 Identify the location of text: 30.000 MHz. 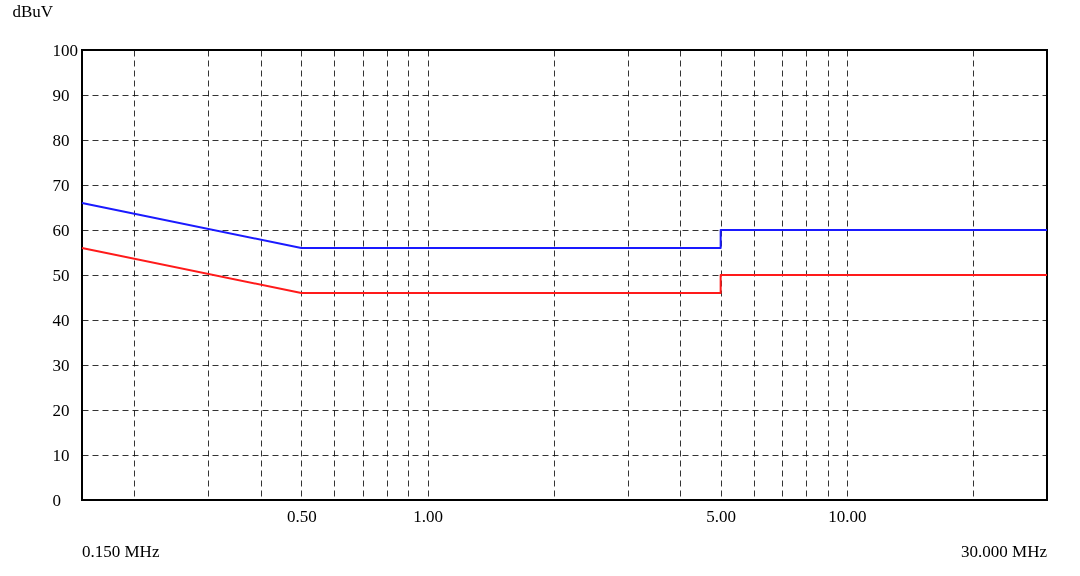
(1004, 551).